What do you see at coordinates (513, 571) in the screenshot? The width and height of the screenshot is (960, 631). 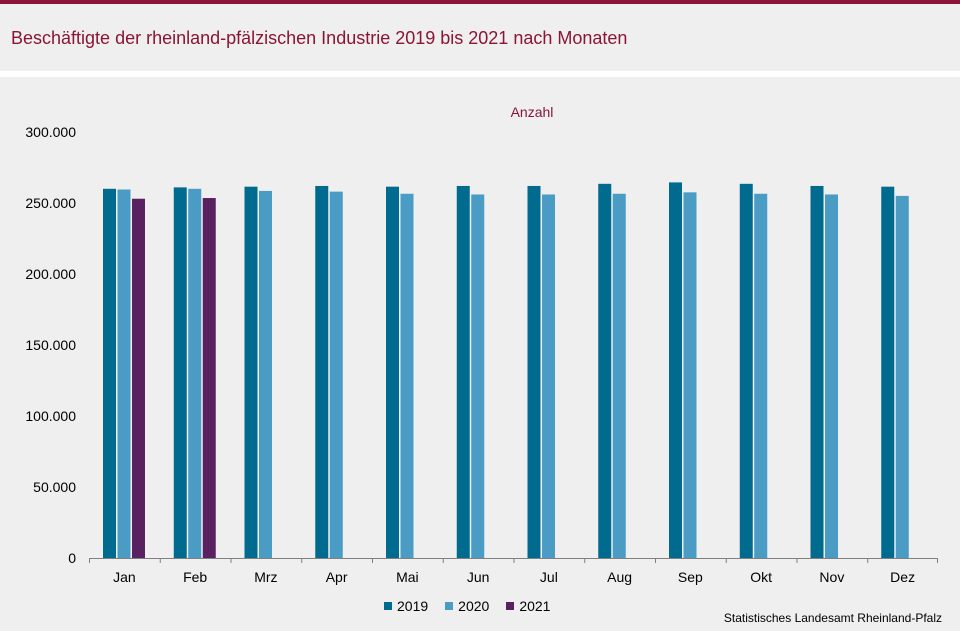 I see `x-axis-ticks: Jan Feb Mrz Apr Mai Jun Jul Aug Sep Okt Nov Dez` at bounding box center [513, 571].